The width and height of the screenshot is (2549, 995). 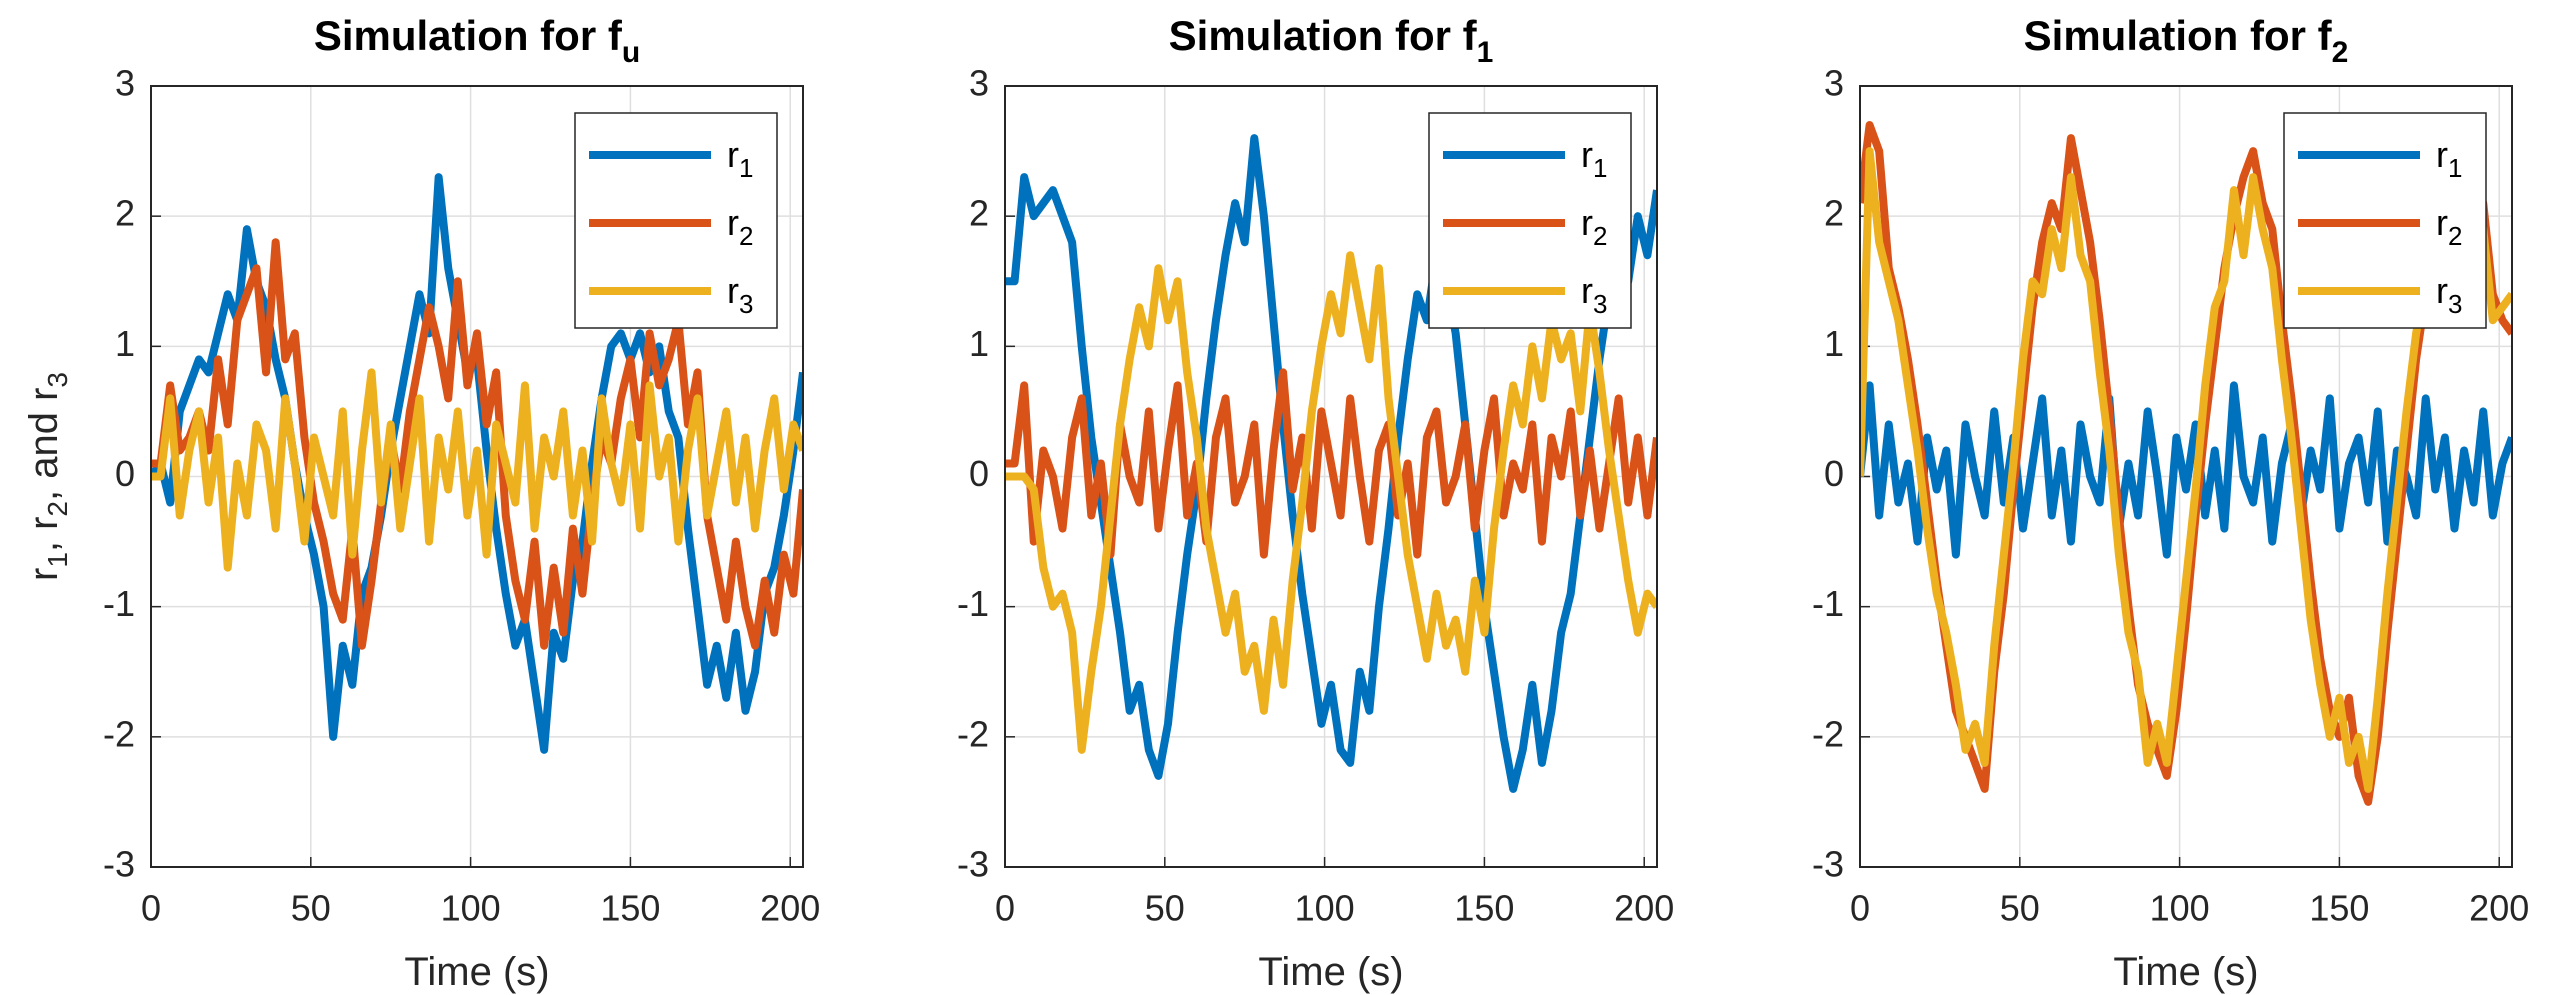 I want to click on y-label-subscript: 2, so click(x=57, y=509).